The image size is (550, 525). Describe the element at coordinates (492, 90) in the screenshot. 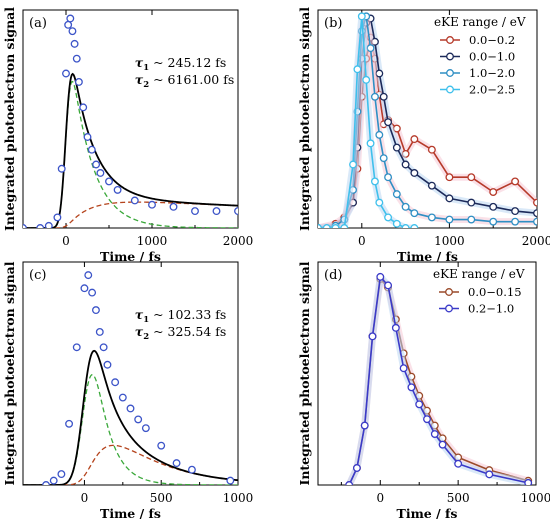

I see `legend-entry-label: 2.0−2.5` at that location.